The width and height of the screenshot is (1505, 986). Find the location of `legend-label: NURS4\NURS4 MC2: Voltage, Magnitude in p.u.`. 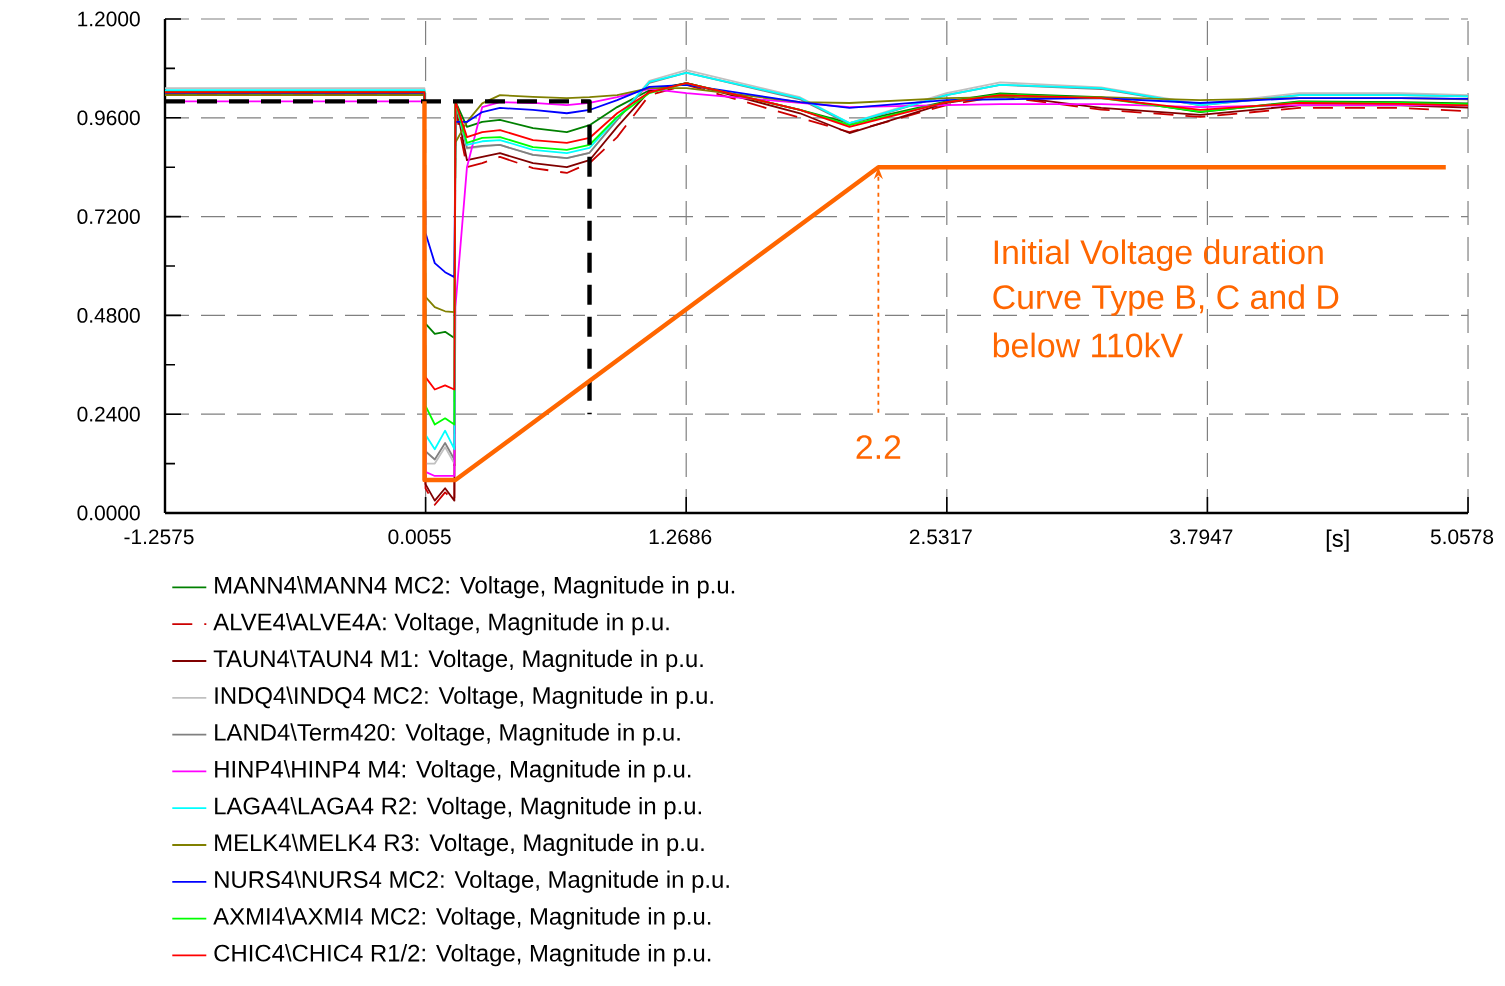

legend-label: NURS4\NURS4 MC2: Voltage, Magnitude in p.u. is located at coordinates (472, 881).